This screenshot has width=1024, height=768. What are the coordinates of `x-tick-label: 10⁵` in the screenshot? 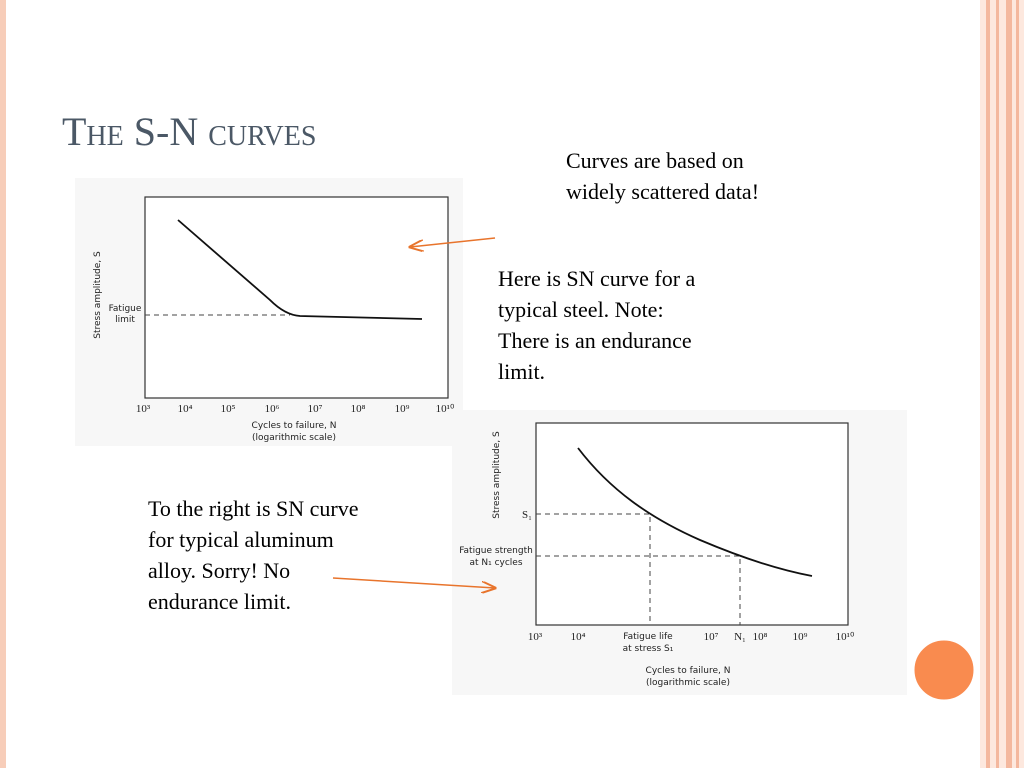 It's located at (228, 409).